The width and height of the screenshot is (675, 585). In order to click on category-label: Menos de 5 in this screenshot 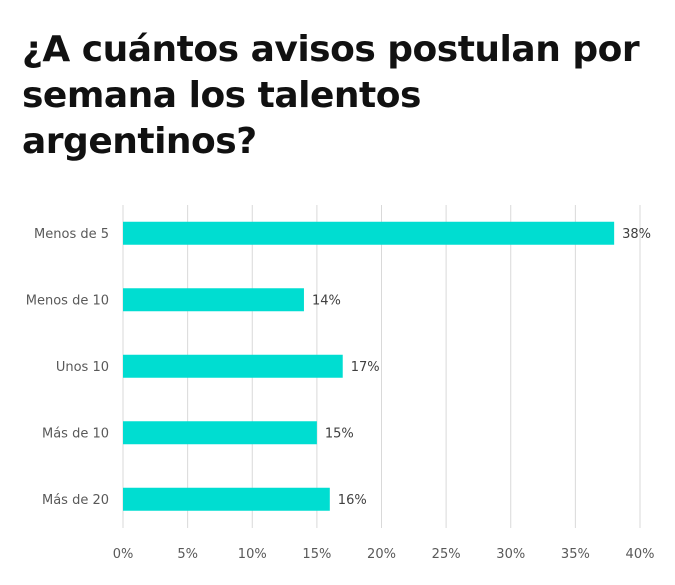, I will do `click(71, 234)`.